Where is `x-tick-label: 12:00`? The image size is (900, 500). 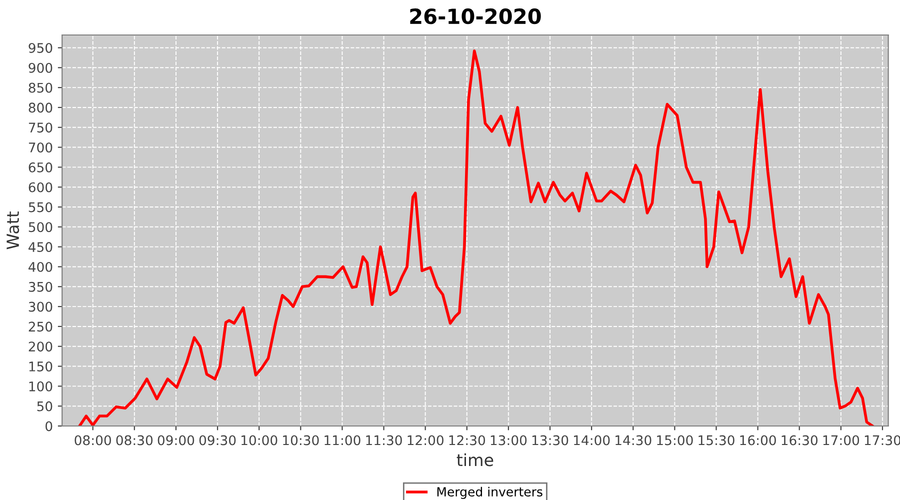 x-tick-label: 12:00 is located at coordinates (426, 440).